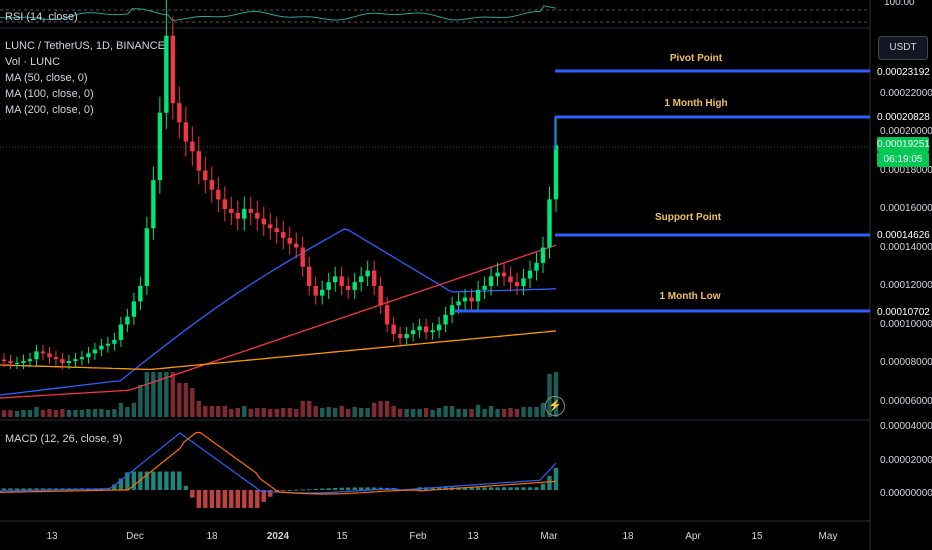  Describe the element at coordinates (52, 536) in the screenshot. I see `time-axis-tick: 13` at that location.